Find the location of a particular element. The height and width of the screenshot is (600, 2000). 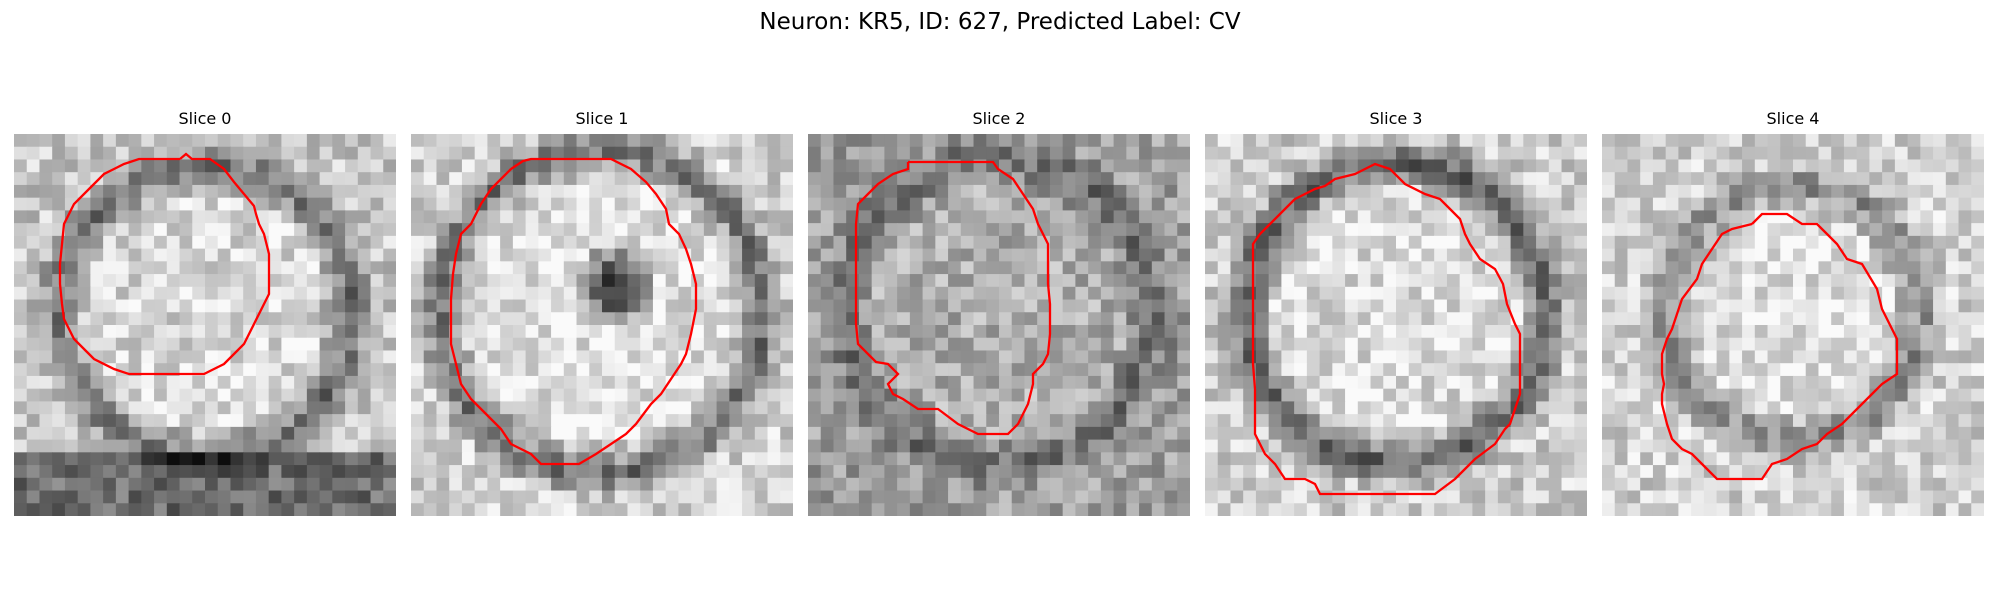

slice-4-contour is located at coordinates (1779, 346).